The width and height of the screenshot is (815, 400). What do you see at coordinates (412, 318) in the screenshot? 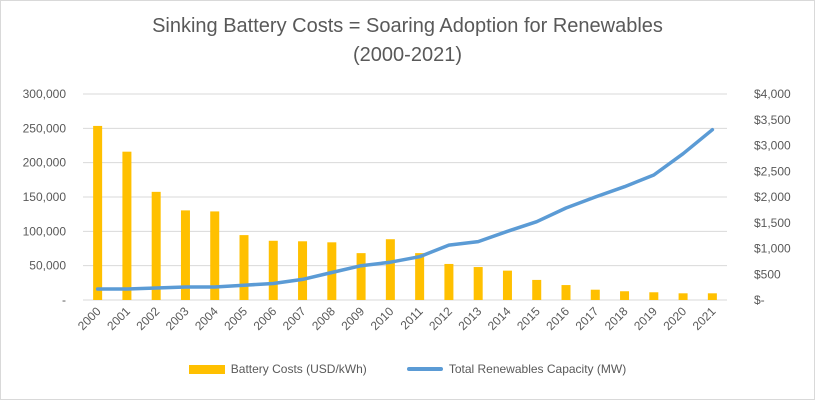
I see `x-axis-tick-label: 2011` at bounding box center [412, 318].